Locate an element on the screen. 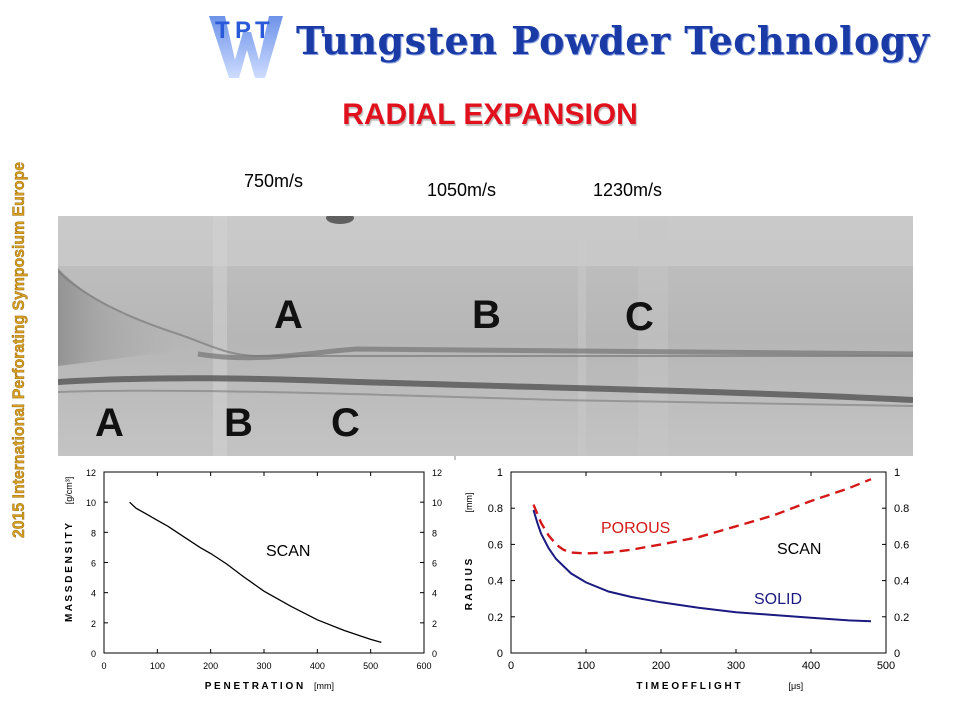 This screenshot has height=725, width=960. x-tick-label: 600 is located at coordinates (423, 666).